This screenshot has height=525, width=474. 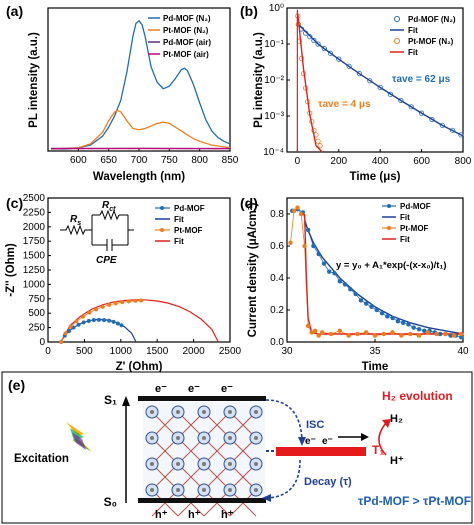 I want to click on panel-letter-b: (b), so click(x=249, y=11).